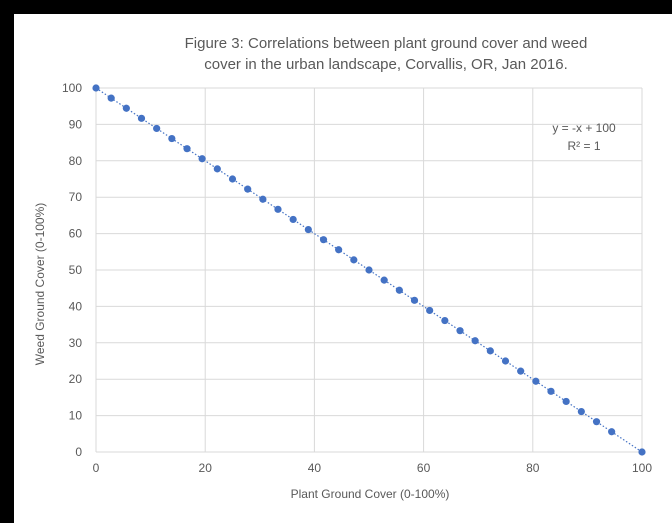  I want to click on y-tick-label: 10, so click(76, 416).